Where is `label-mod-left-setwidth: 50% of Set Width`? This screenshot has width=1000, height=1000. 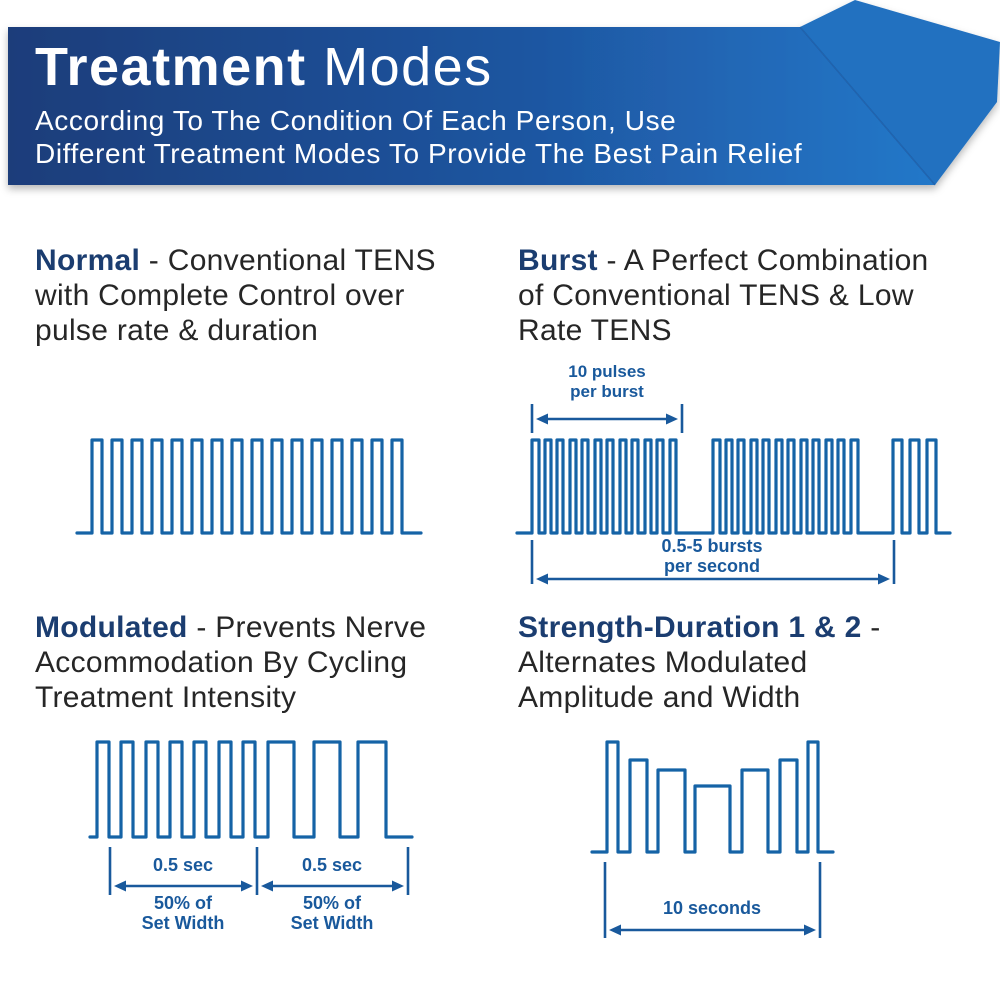
label-mod-left-setwidth: 50% of Set Width is located at coordinates (183, 913).